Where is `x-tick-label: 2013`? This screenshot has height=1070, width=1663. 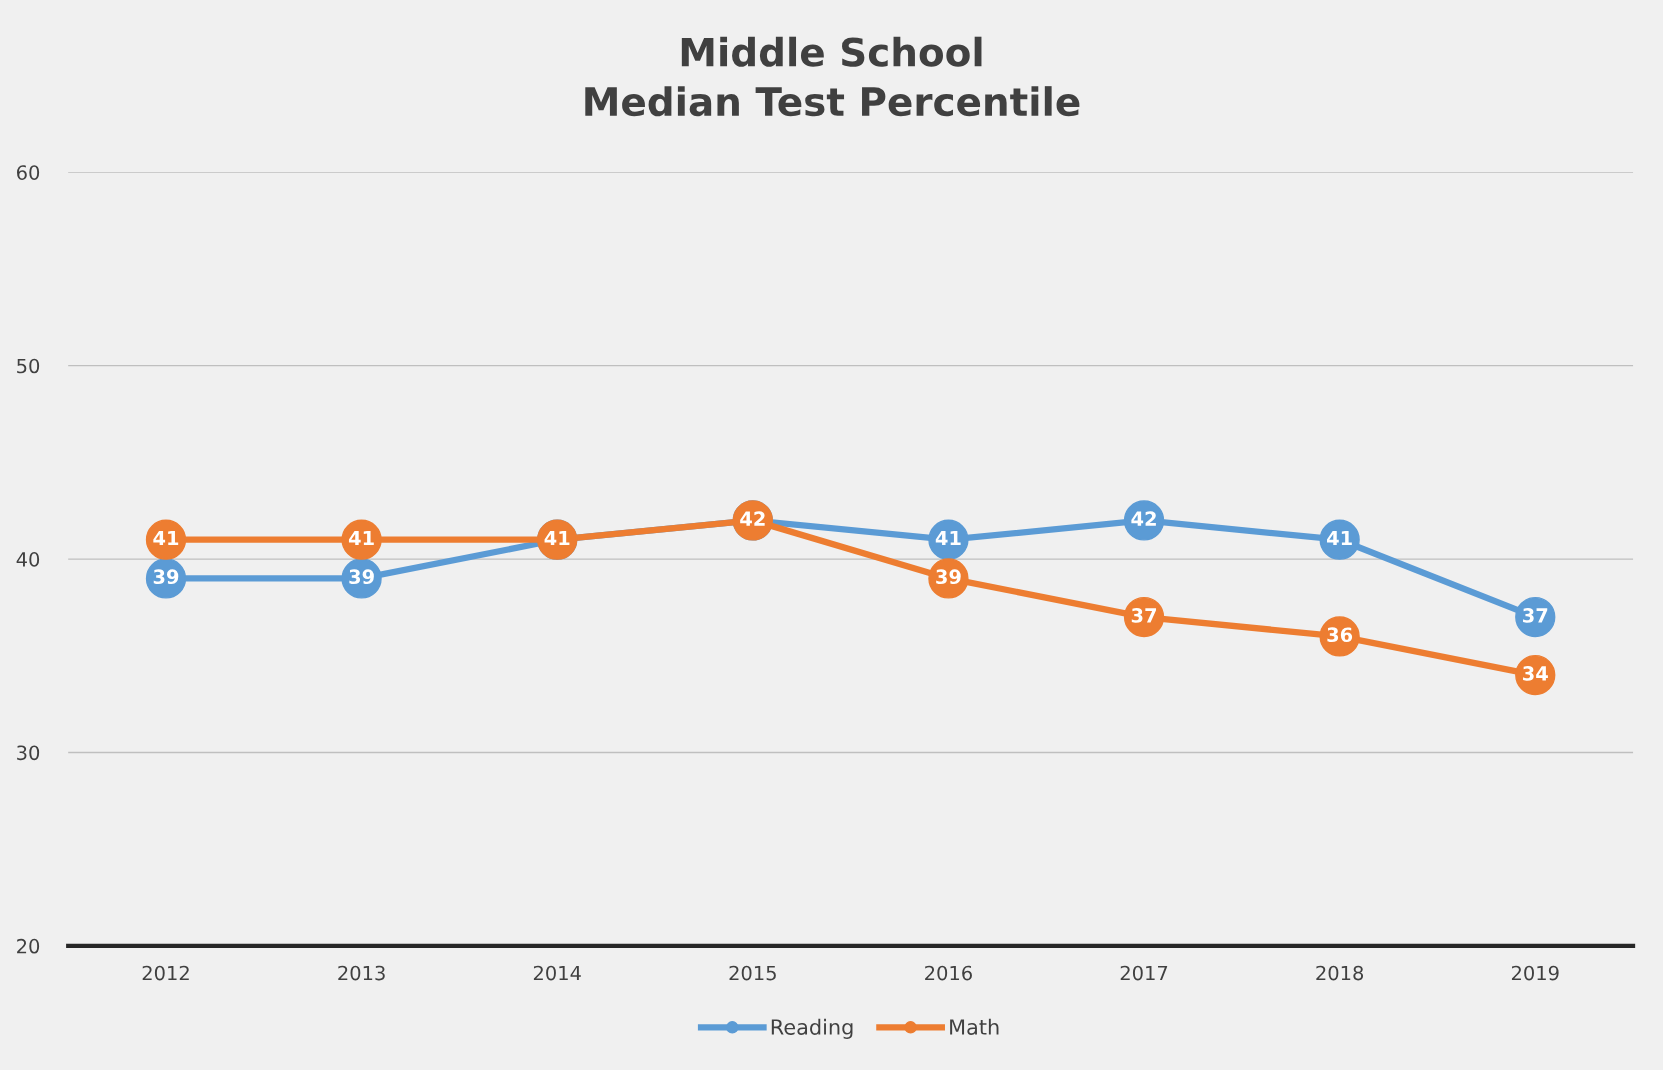 x-tick-label: 2013 is located at coordinates (361, 973).